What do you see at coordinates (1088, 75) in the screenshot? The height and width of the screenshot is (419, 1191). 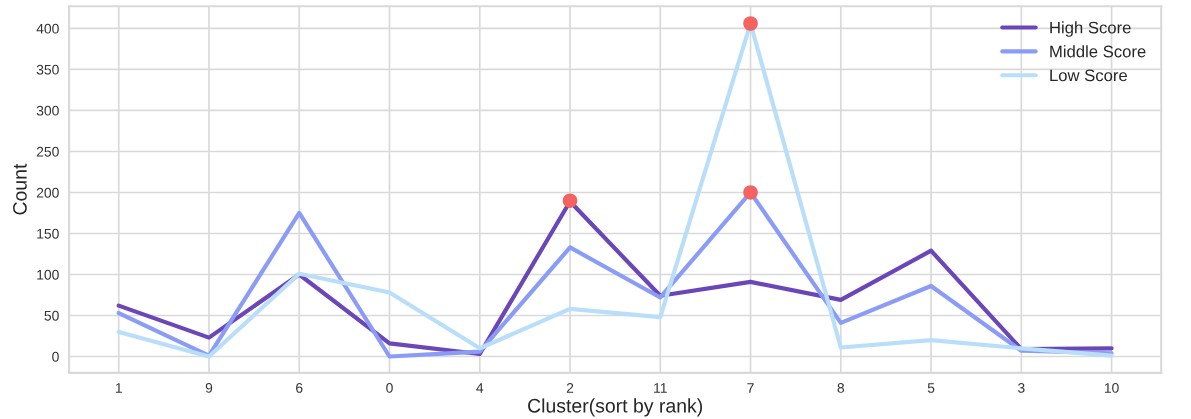 I see `legend-label: Low Score` at bounding box center [1088, 75].